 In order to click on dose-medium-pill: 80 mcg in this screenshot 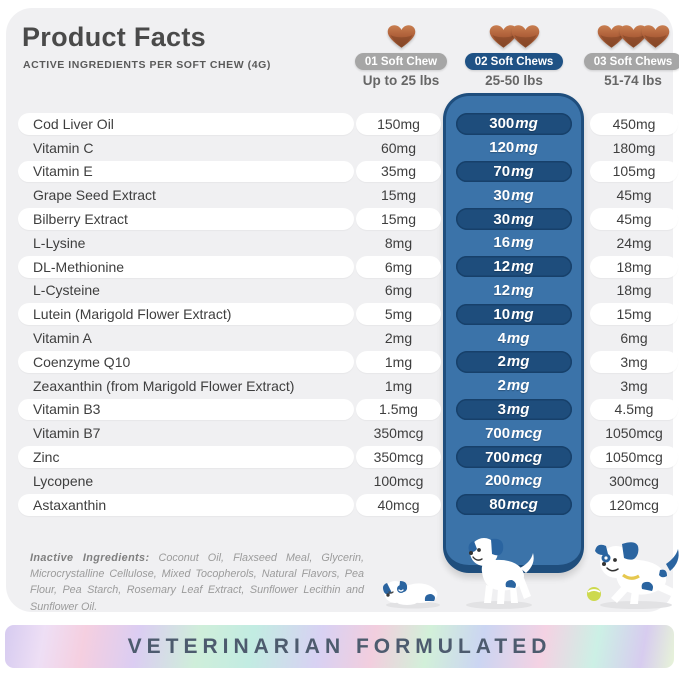, I will do `click(513, 504)`.